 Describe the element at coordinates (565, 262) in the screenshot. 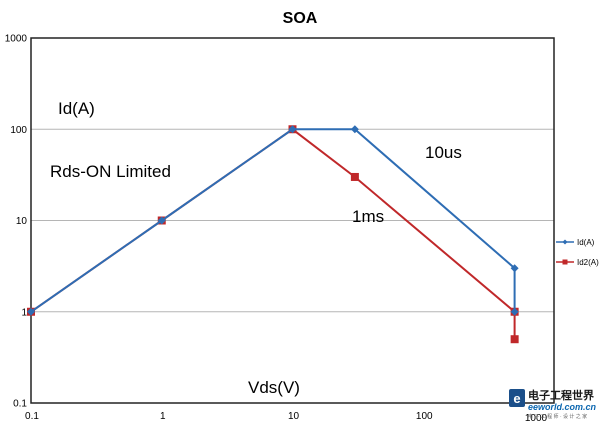

I see `legend-marker-square-icon` at that location.